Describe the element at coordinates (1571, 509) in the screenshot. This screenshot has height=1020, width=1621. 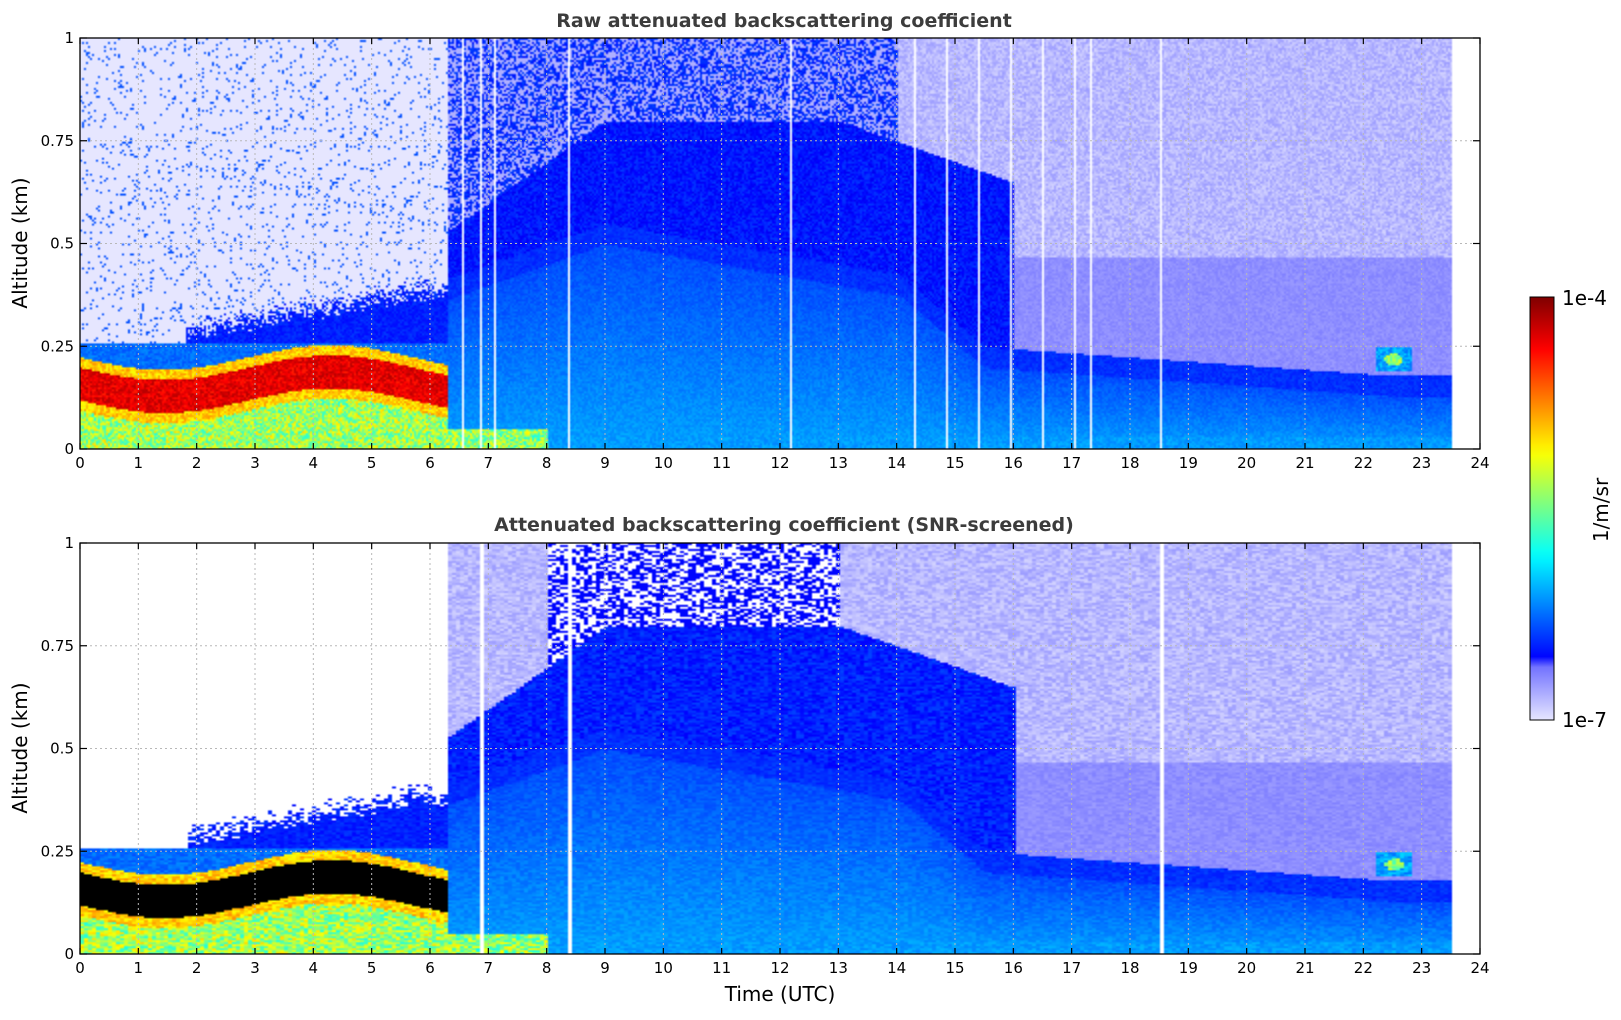
I see `colorbar: 1e-4 1e-7 1/m/sr` at that location.